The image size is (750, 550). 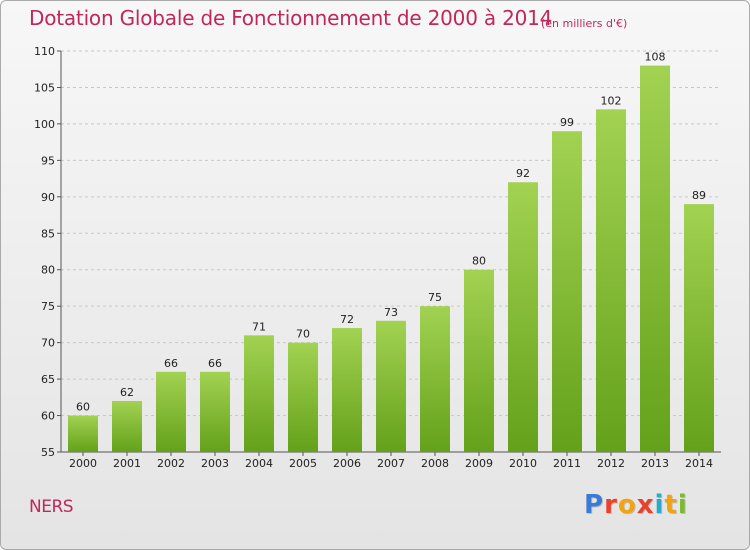 I want to click on y-tick-label: 95, so click(x=48, y=160).